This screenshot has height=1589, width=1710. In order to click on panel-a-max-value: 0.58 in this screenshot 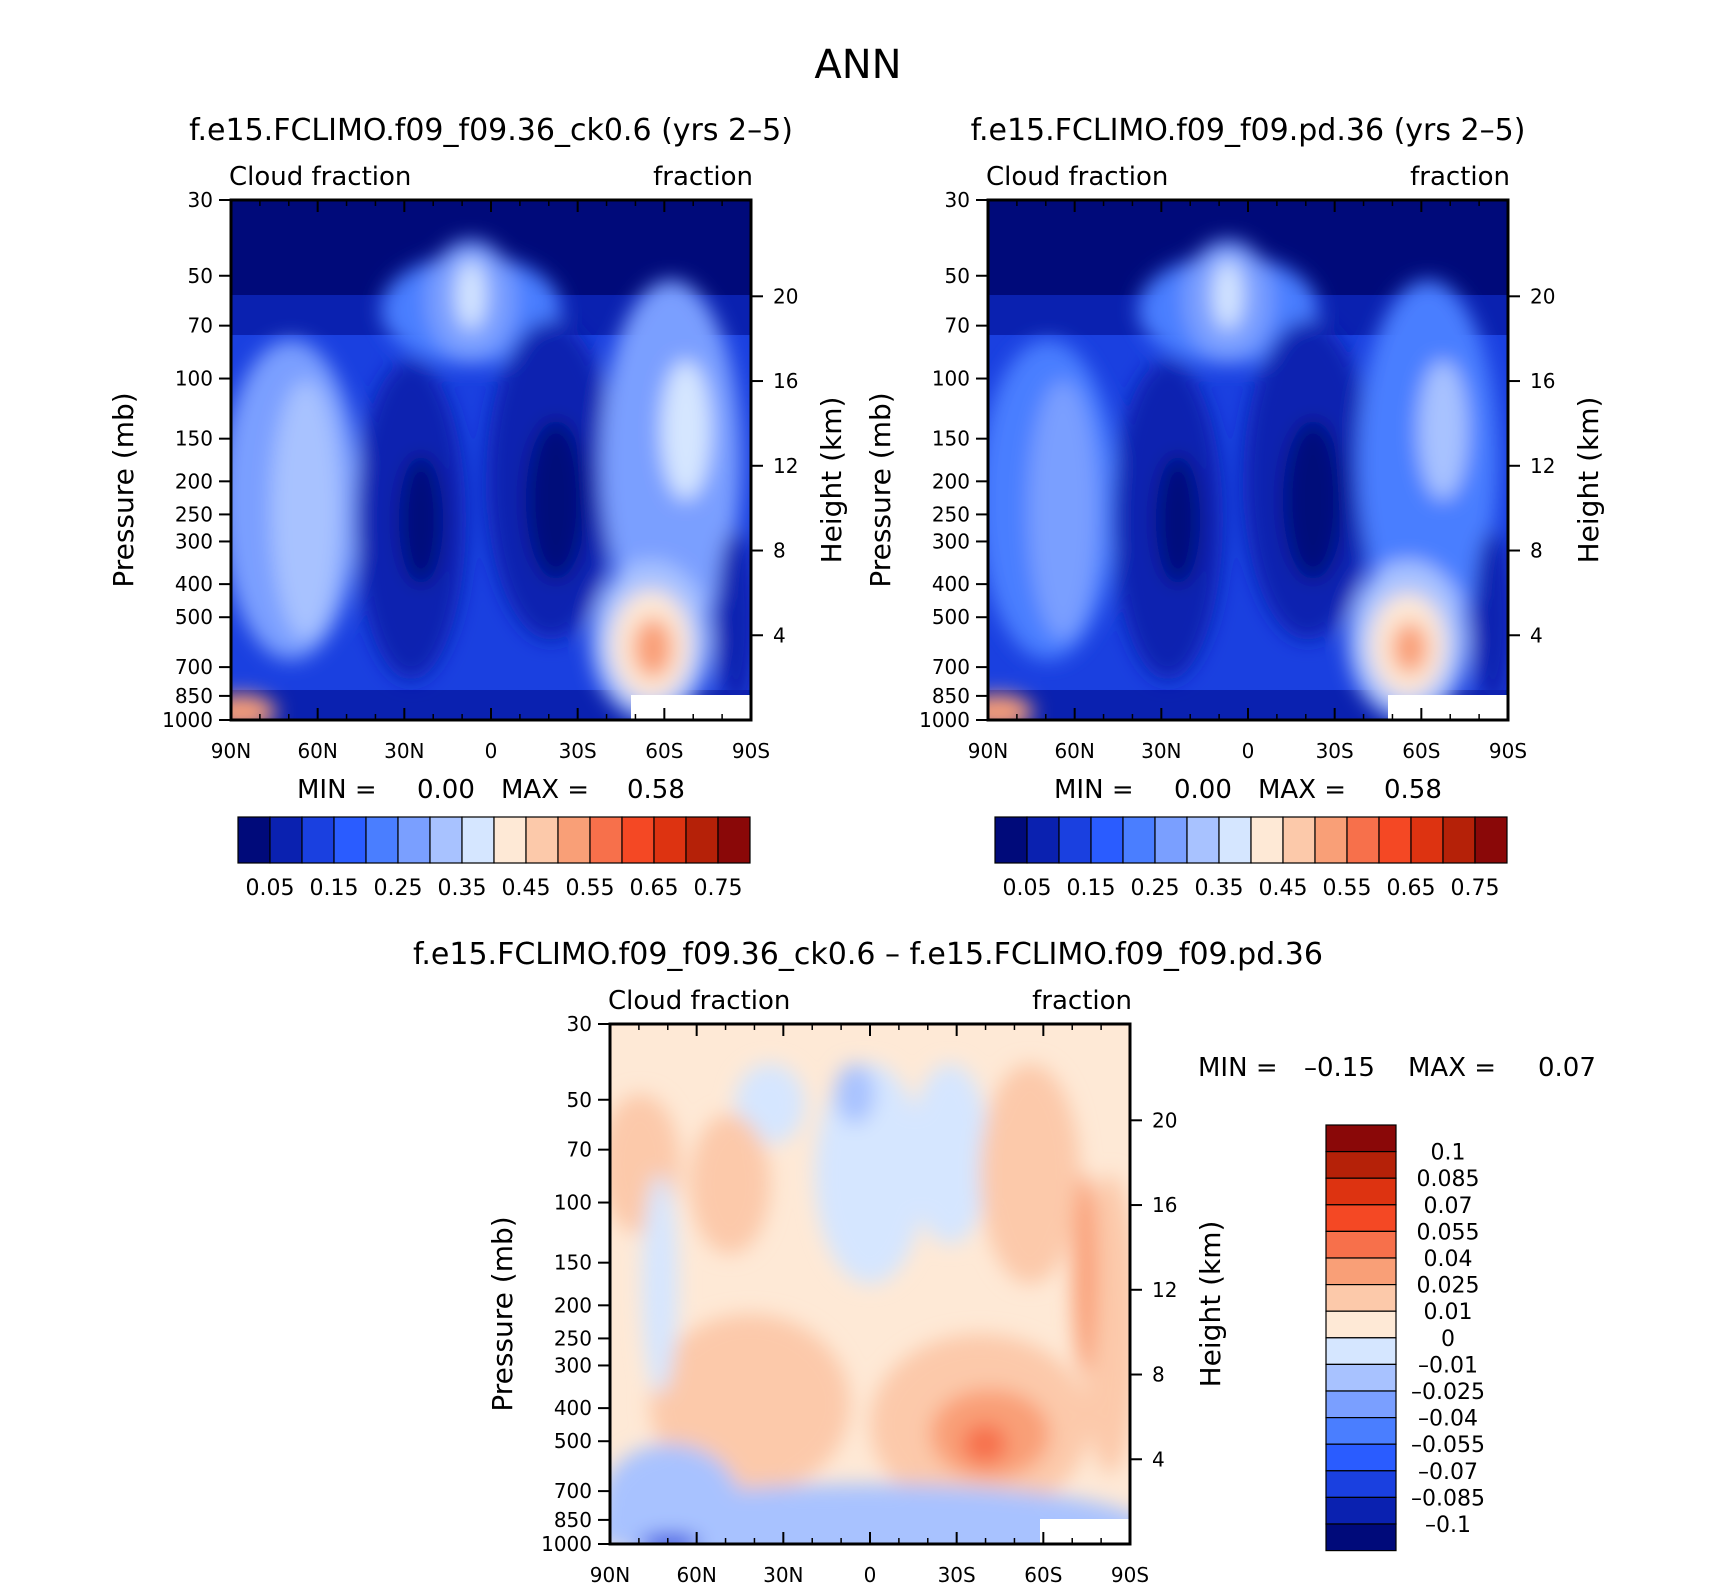, I will do `click(656, 790)`.